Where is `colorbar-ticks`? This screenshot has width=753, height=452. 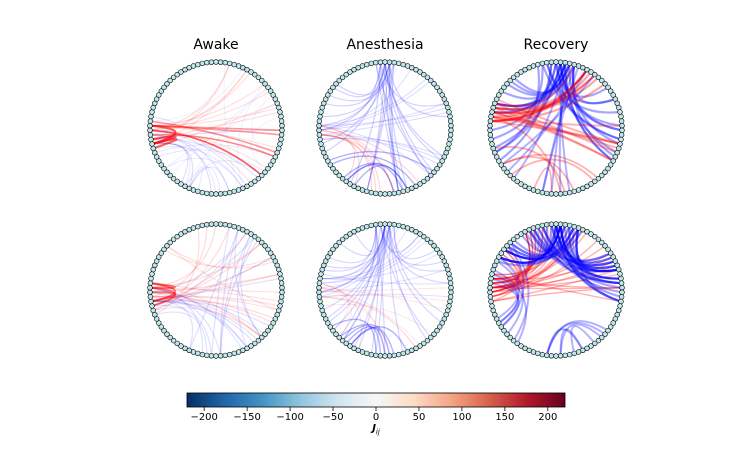
colorbar-ticks is located at coordinates (376, 409).